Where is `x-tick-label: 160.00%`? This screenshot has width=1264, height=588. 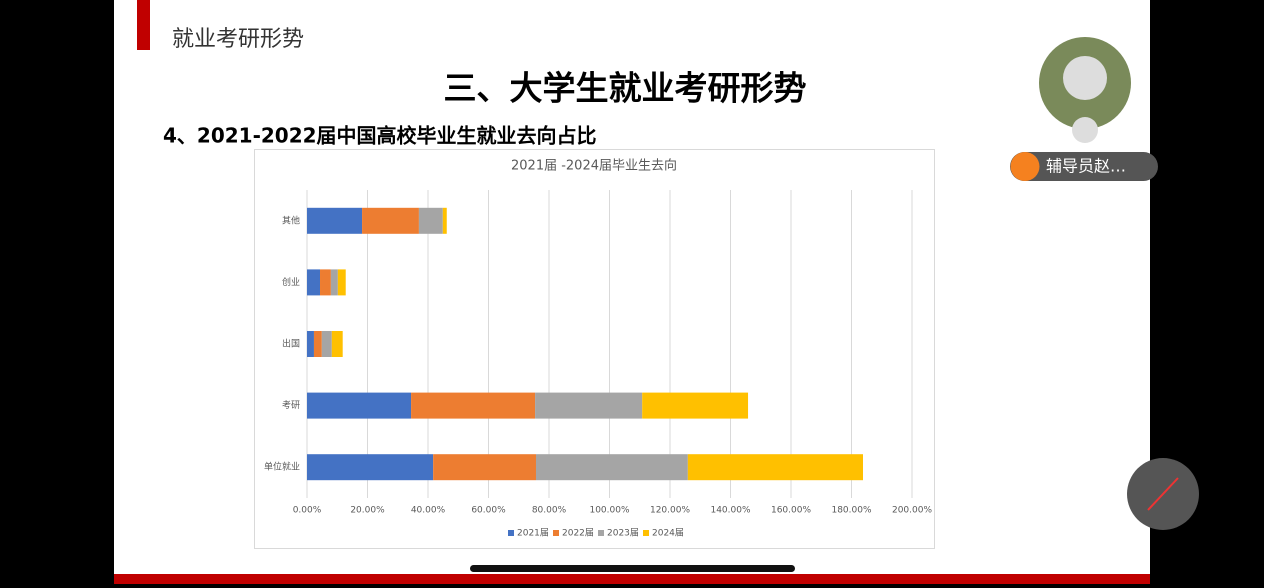
x-tick-label: 160.00% is located at coordinates (791, 511).